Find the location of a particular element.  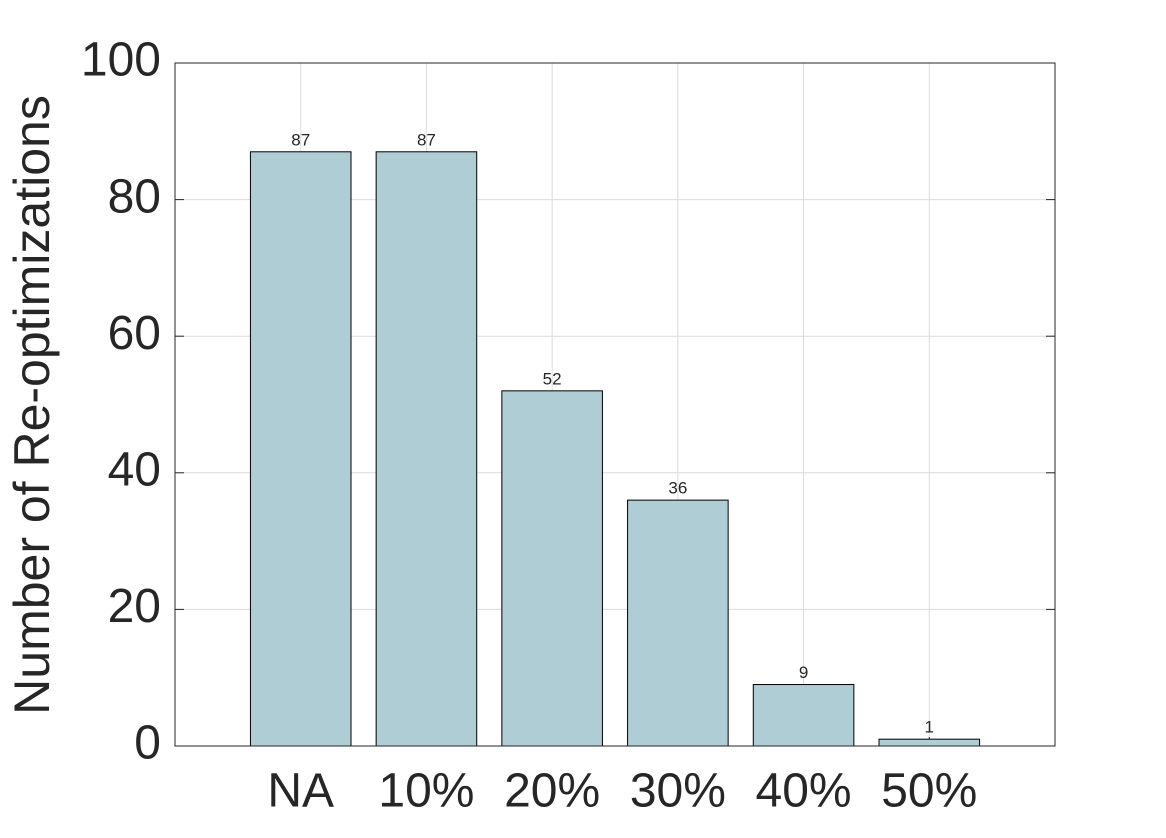

x-tick-label: 50% is located at coordinates (929, 791).